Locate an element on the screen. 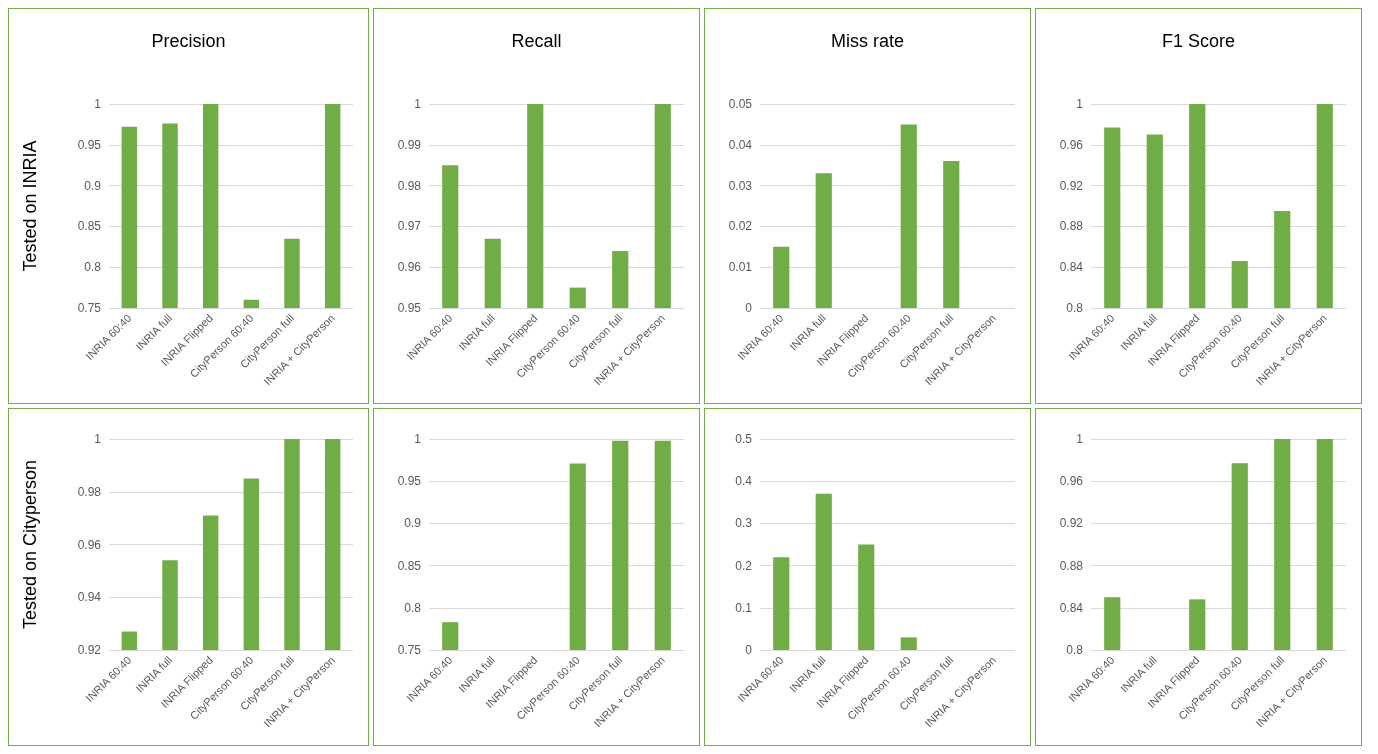 The image size is (1378, 754). y-tick-label: 0.99 is located at coordinates (409, 144).